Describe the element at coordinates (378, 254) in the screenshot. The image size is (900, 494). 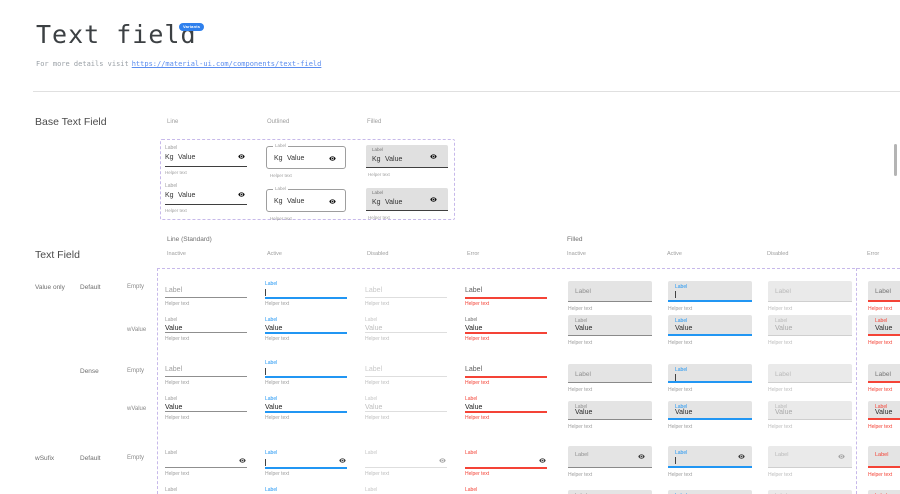
I see `state-header: Disabled` at that location.